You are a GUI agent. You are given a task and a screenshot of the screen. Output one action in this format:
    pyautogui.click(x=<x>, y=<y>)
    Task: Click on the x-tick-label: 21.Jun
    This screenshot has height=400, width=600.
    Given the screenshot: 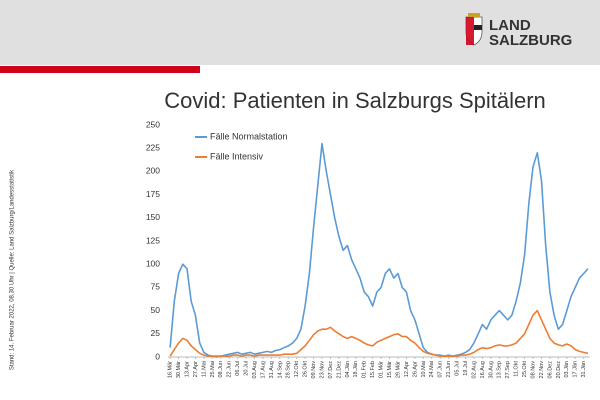 What is the action you would take?
    pyautogui.click(x=449, y=369)
    